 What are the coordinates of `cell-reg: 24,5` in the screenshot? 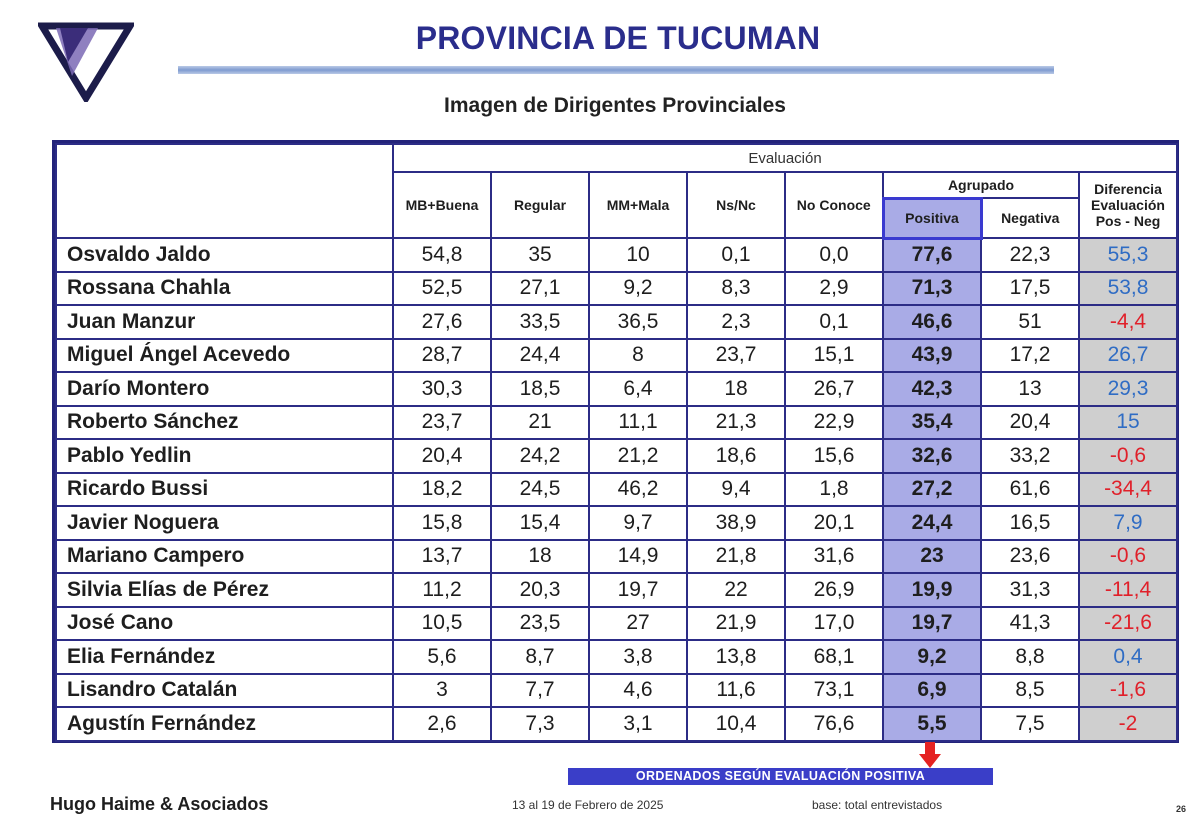 It's located at (540, 489).